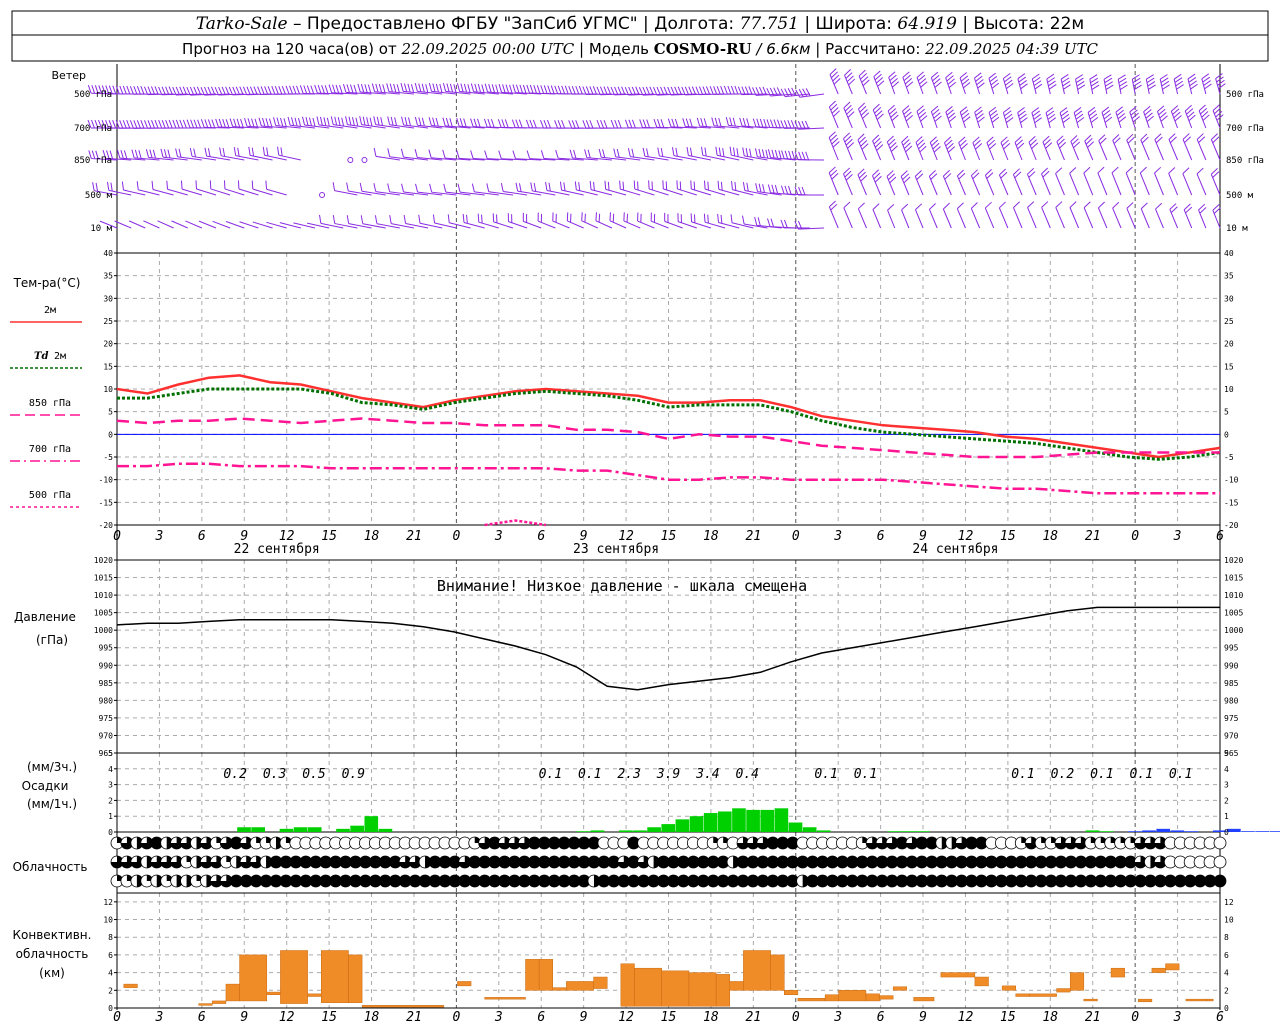  I want to click on precip-unit-1h: (мм/1ч.), so click(52, 804).